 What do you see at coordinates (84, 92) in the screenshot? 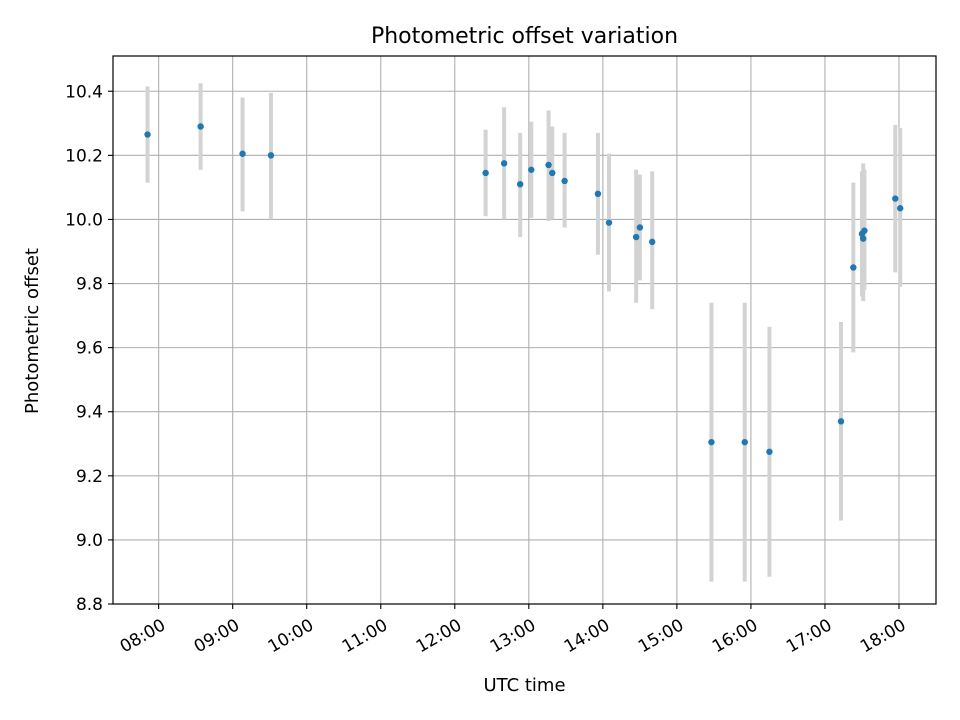
I see `y-tick-label: 10.4` at bounding box center [84, 92].